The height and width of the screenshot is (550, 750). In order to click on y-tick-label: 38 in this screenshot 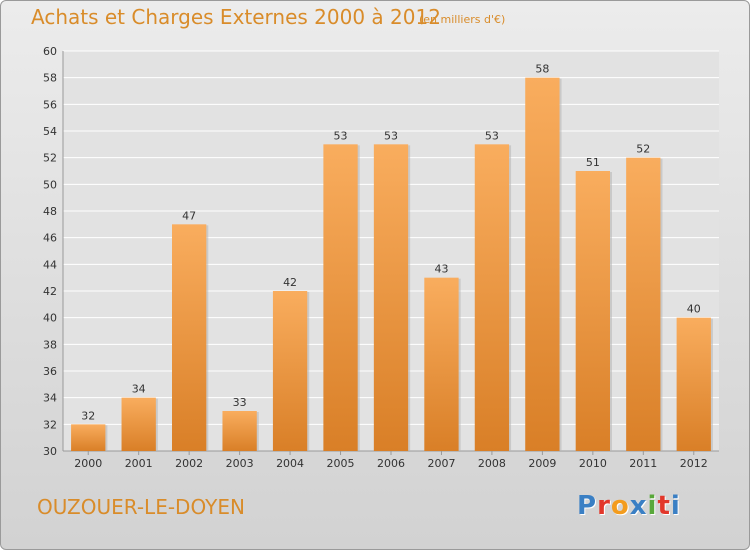, I will do `click(50, 344)`.